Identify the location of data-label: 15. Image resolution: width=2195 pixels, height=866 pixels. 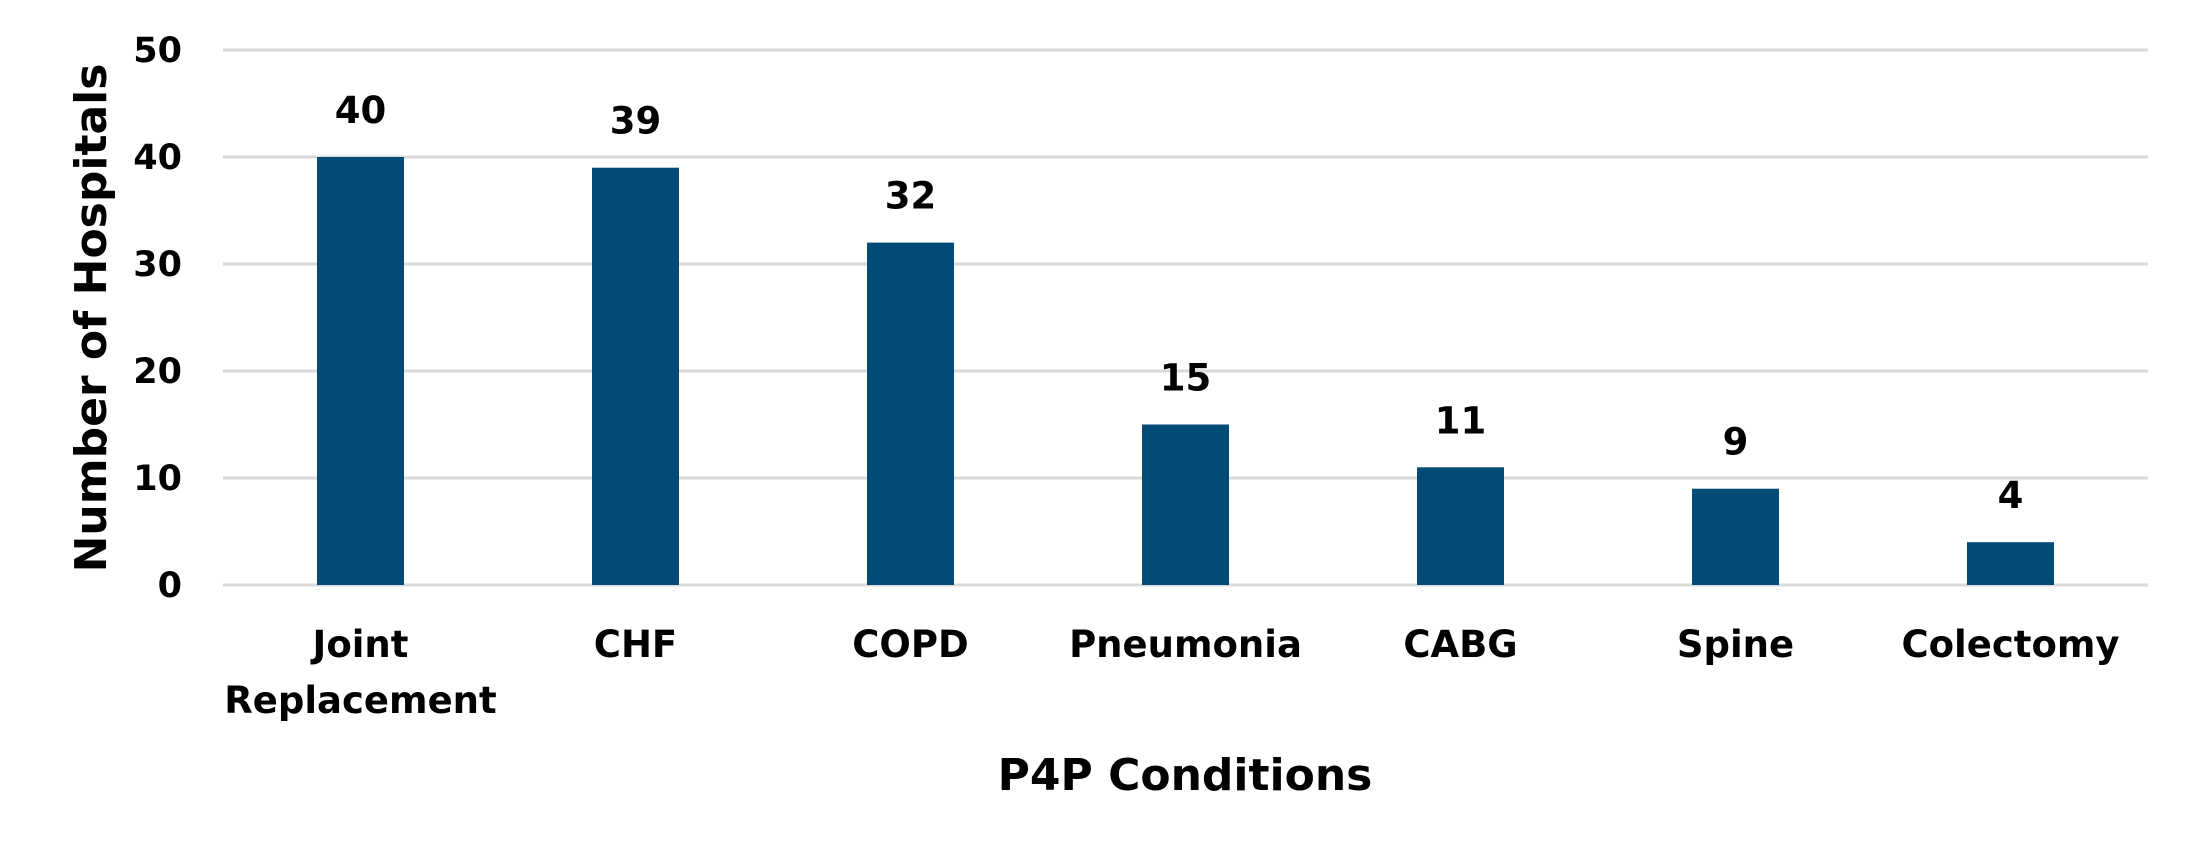
(1186, 378).